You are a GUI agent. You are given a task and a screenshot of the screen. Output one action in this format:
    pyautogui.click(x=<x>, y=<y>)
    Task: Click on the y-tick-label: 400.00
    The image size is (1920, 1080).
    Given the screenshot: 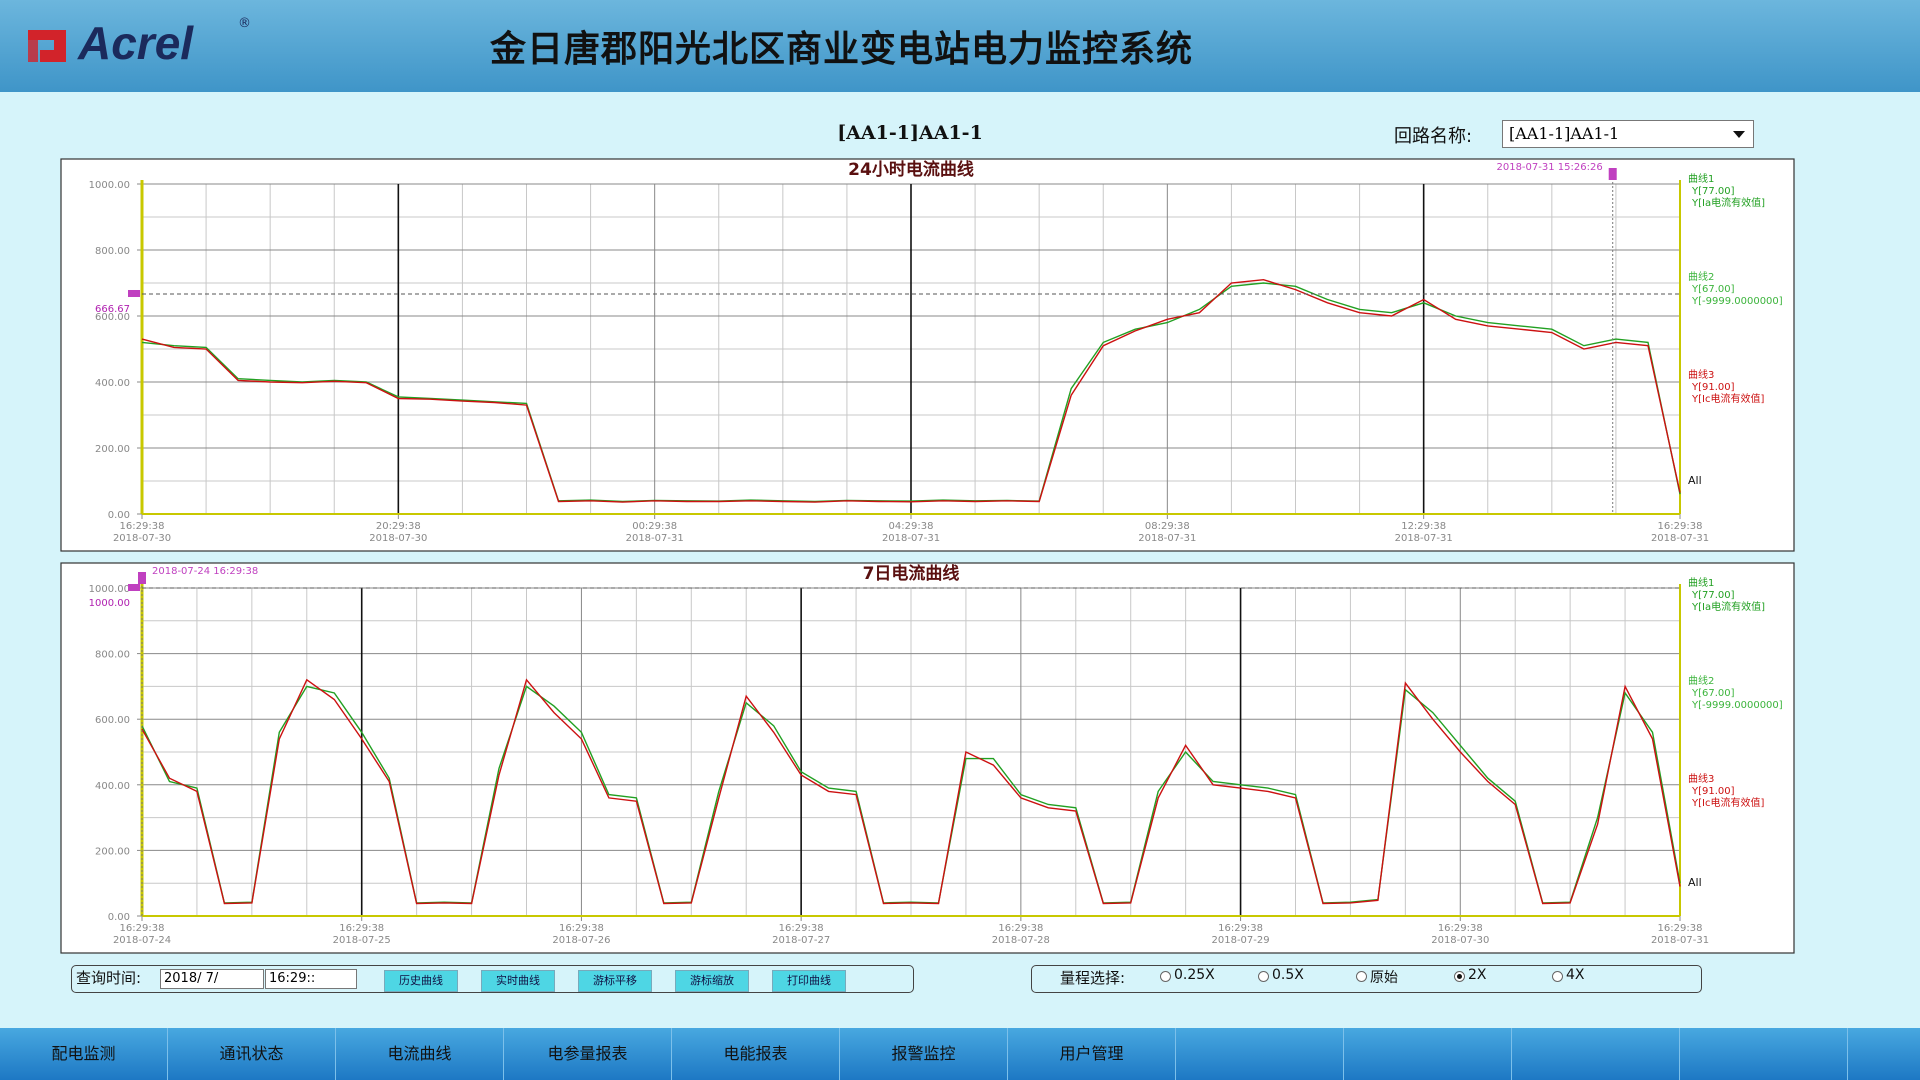 What is the action you would take?
    pyautogui.click(x=112, y=383)
    